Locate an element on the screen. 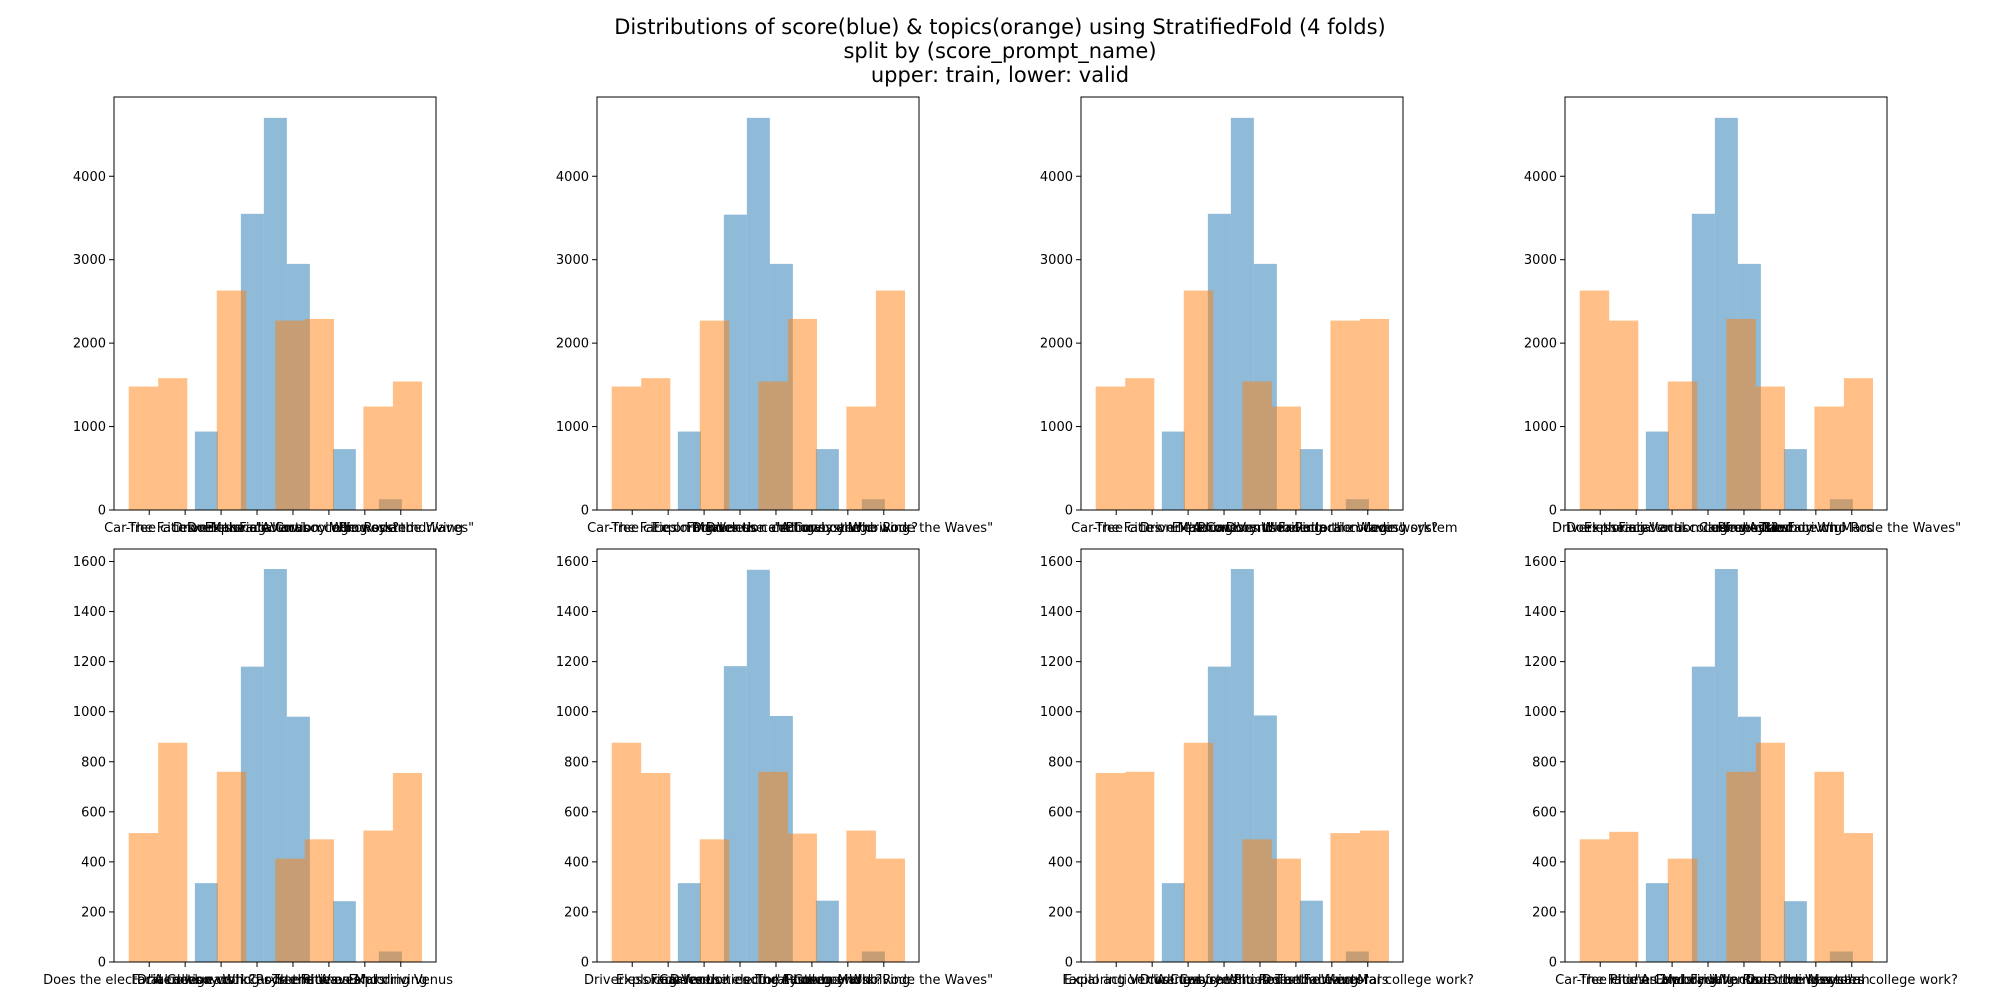  figure-title-line3: upper: train, lower: valid is located at coordinates (1000, 75).